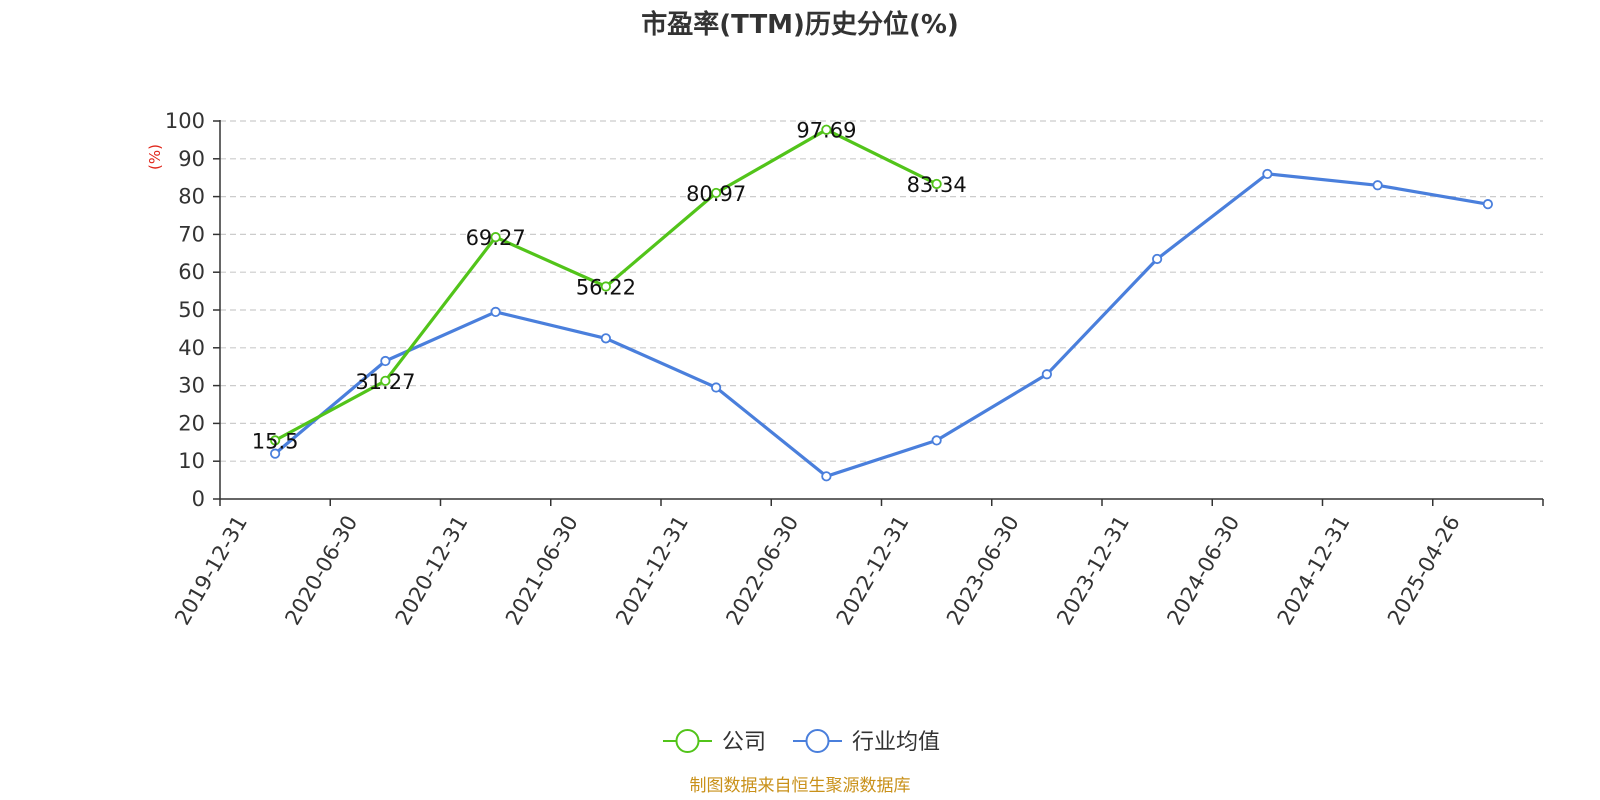  Describe the element at coordinates (542, 570) in the screenshot. I see `x-tick-label: 2021-06-30` at that location.